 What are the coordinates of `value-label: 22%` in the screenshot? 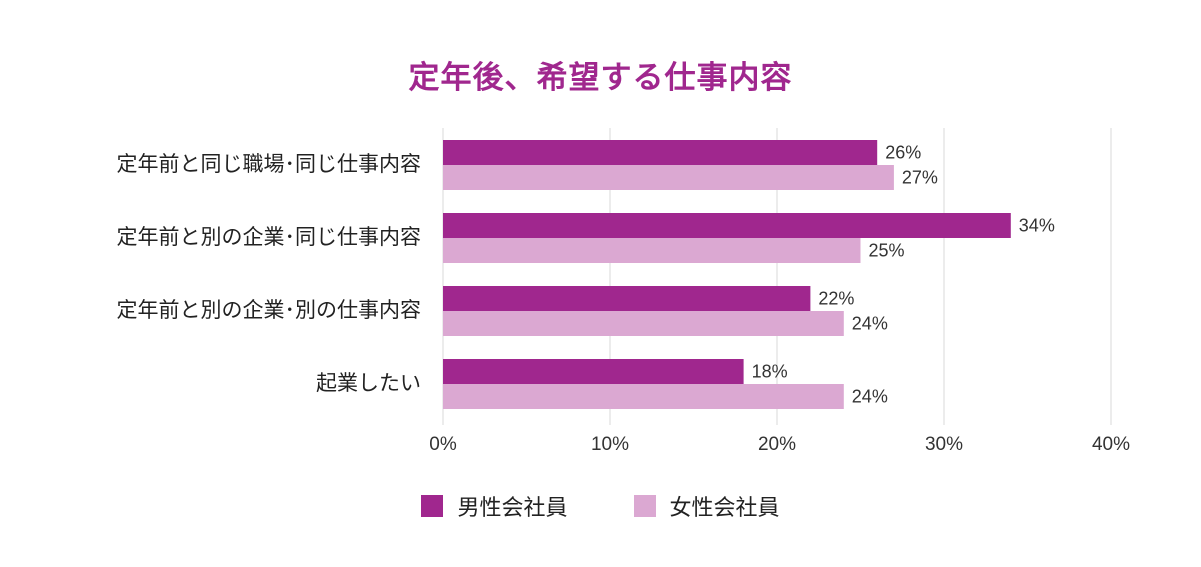 It's located at (836, 299).